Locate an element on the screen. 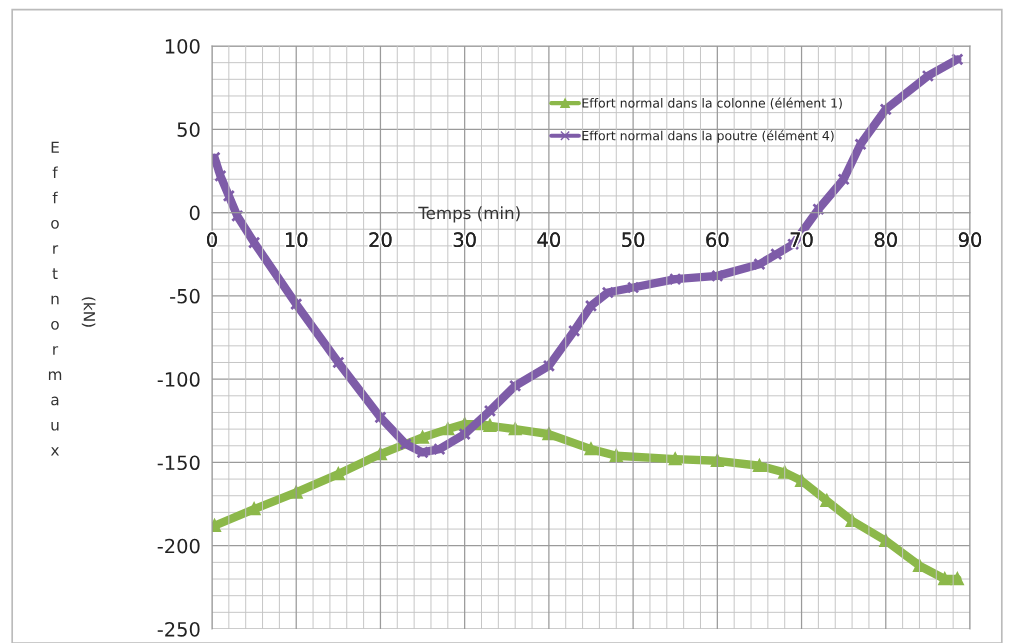 This screenshot has height=643, width=1015. x-tick-label: 50 is located at coordinates (633, 240).